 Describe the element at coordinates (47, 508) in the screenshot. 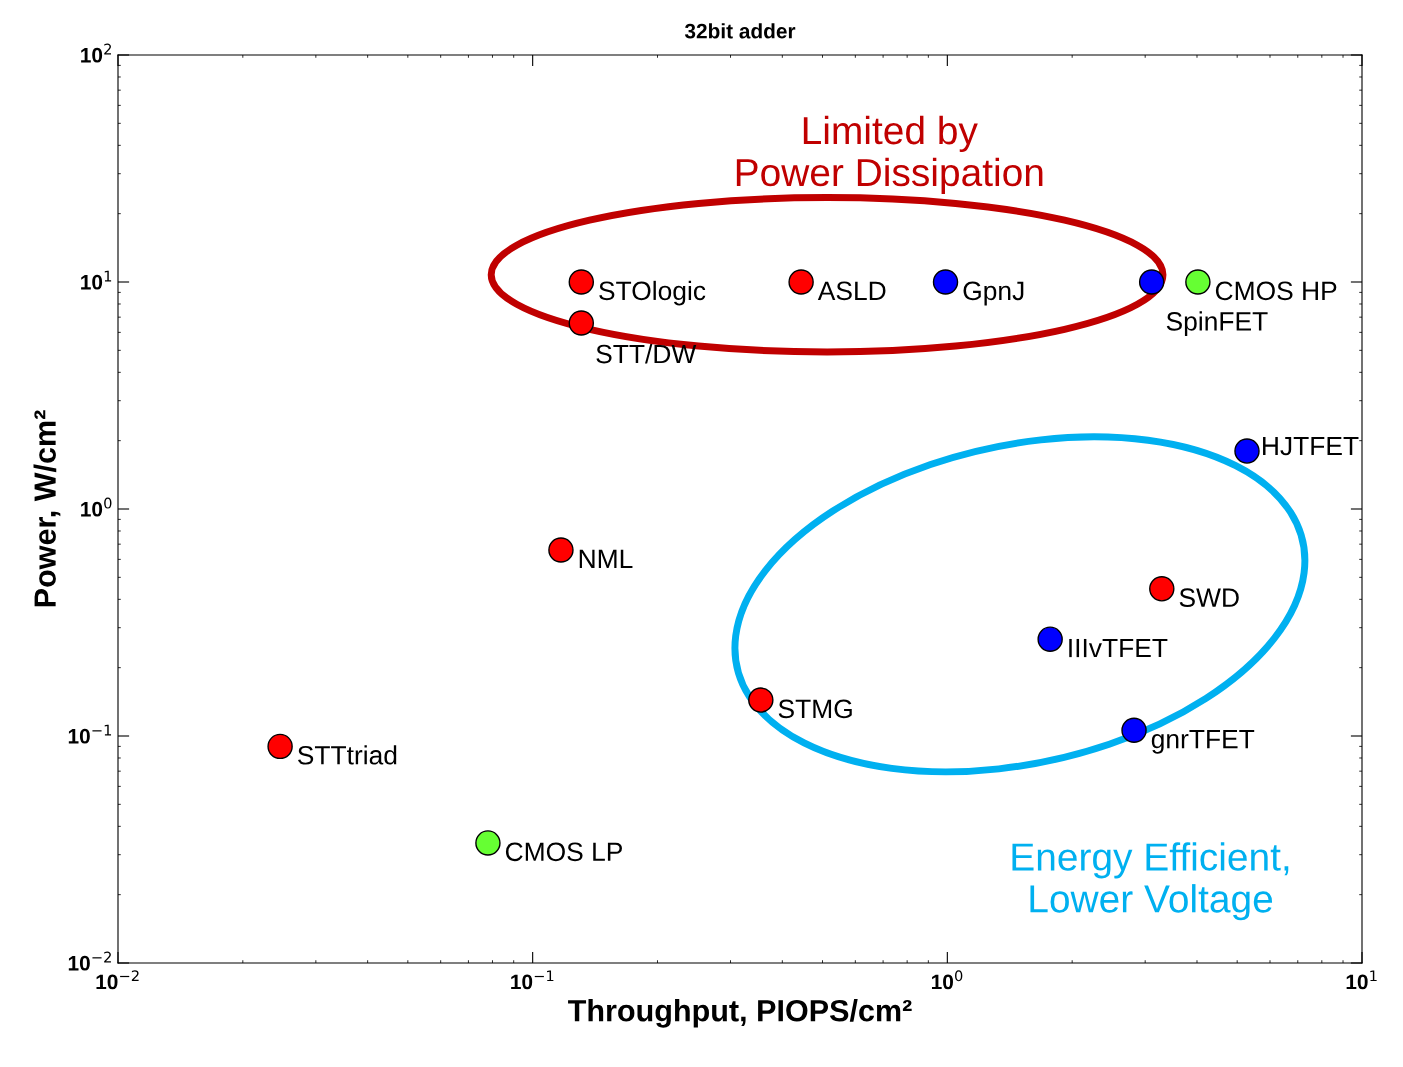

I see `y-axis-title: Power, W/cm²` at that location.